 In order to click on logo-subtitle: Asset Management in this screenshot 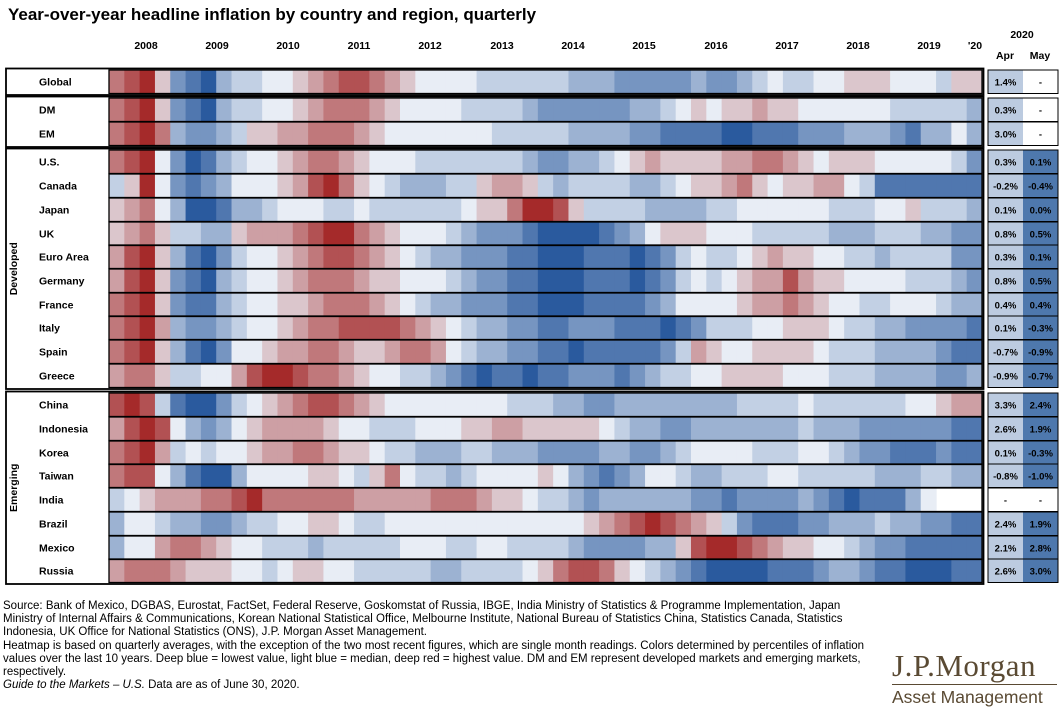, I will do `click(974, 695)`.